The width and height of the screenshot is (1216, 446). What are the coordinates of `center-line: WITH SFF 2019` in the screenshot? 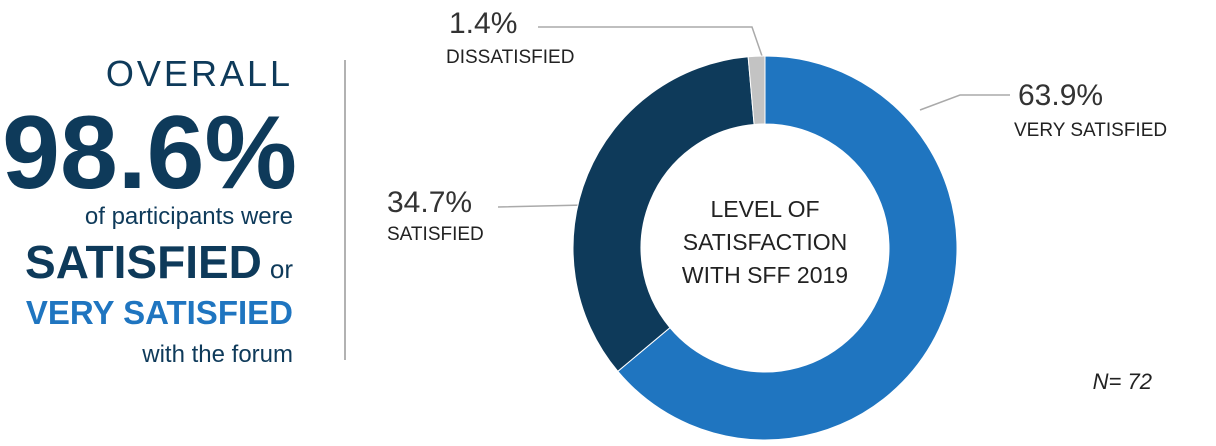 It's located at (765, 275).